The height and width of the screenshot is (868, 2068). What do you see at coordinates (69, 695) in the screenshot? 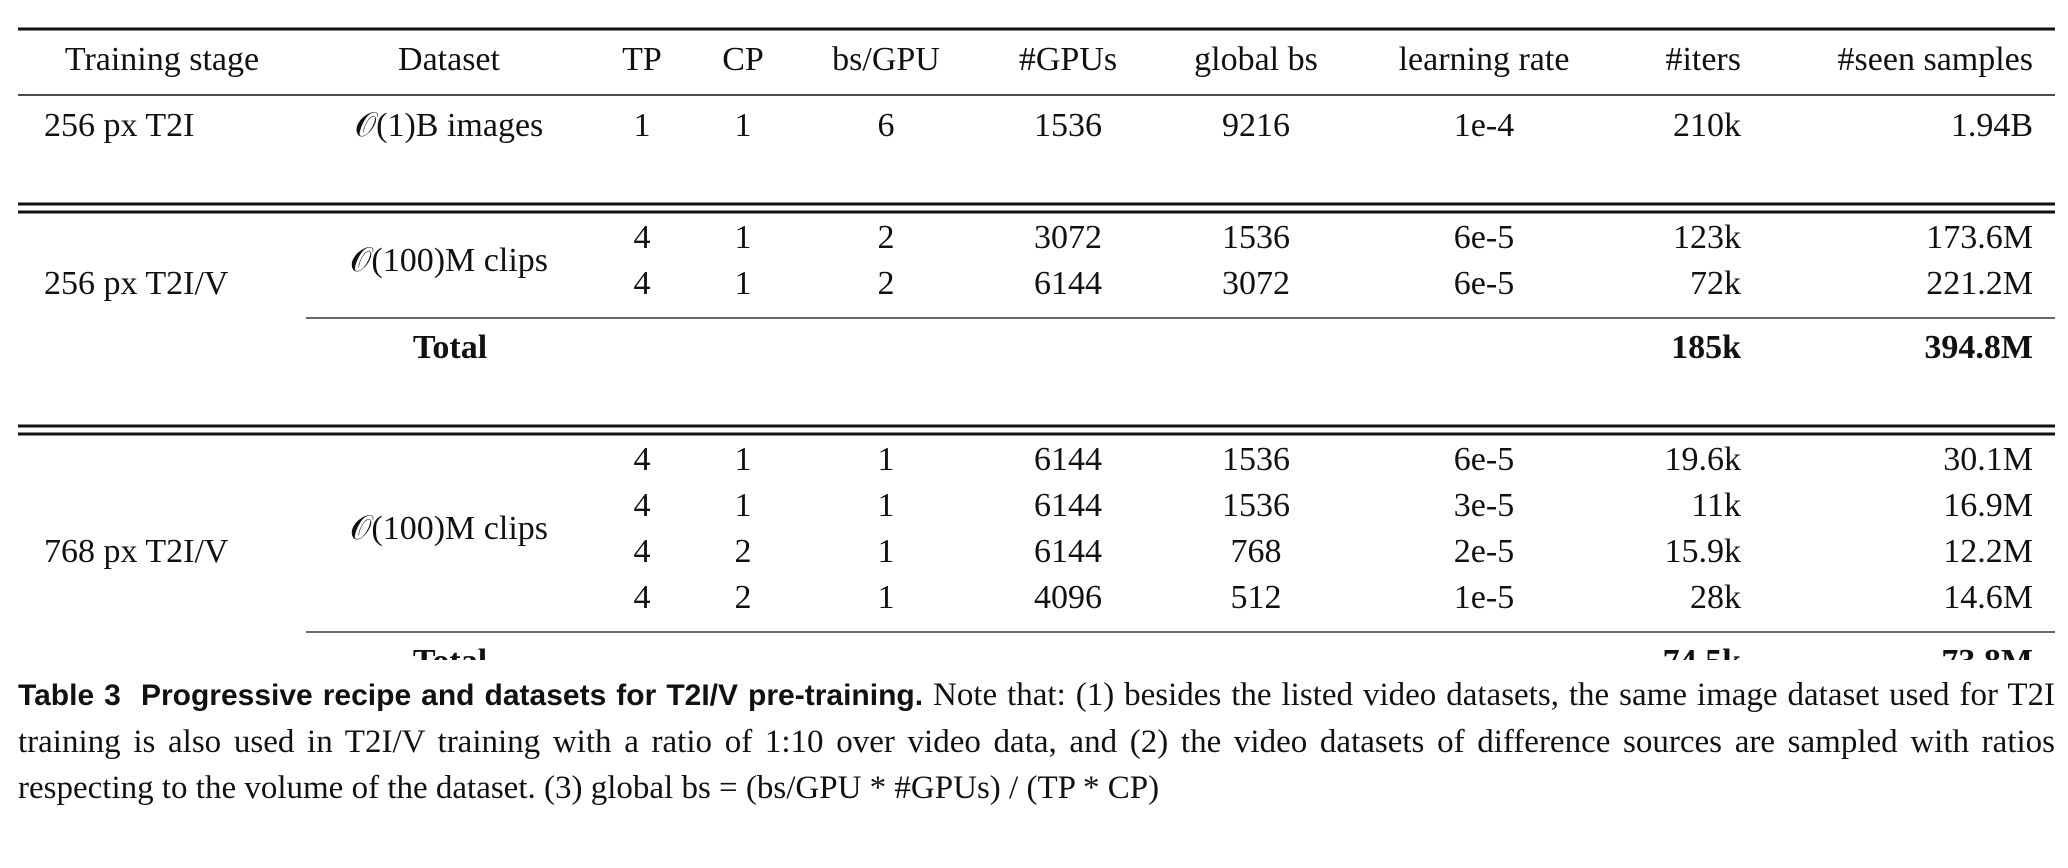
I see `caption-label: Table 3` at bounding box center [69, 695].